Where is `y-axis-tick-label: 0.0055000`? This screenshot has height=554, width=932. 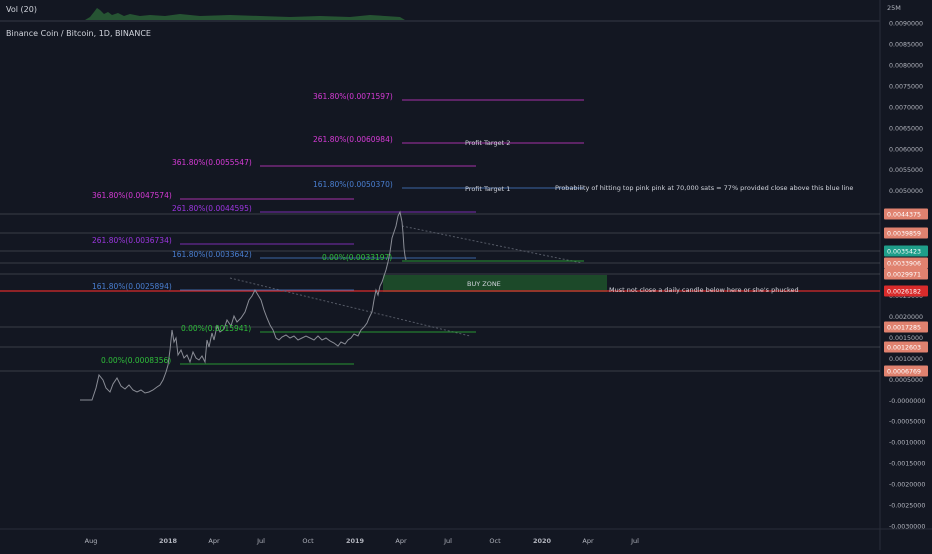 y-axis-tick-label: 0.0055000 is located at coordinates (906, 170).